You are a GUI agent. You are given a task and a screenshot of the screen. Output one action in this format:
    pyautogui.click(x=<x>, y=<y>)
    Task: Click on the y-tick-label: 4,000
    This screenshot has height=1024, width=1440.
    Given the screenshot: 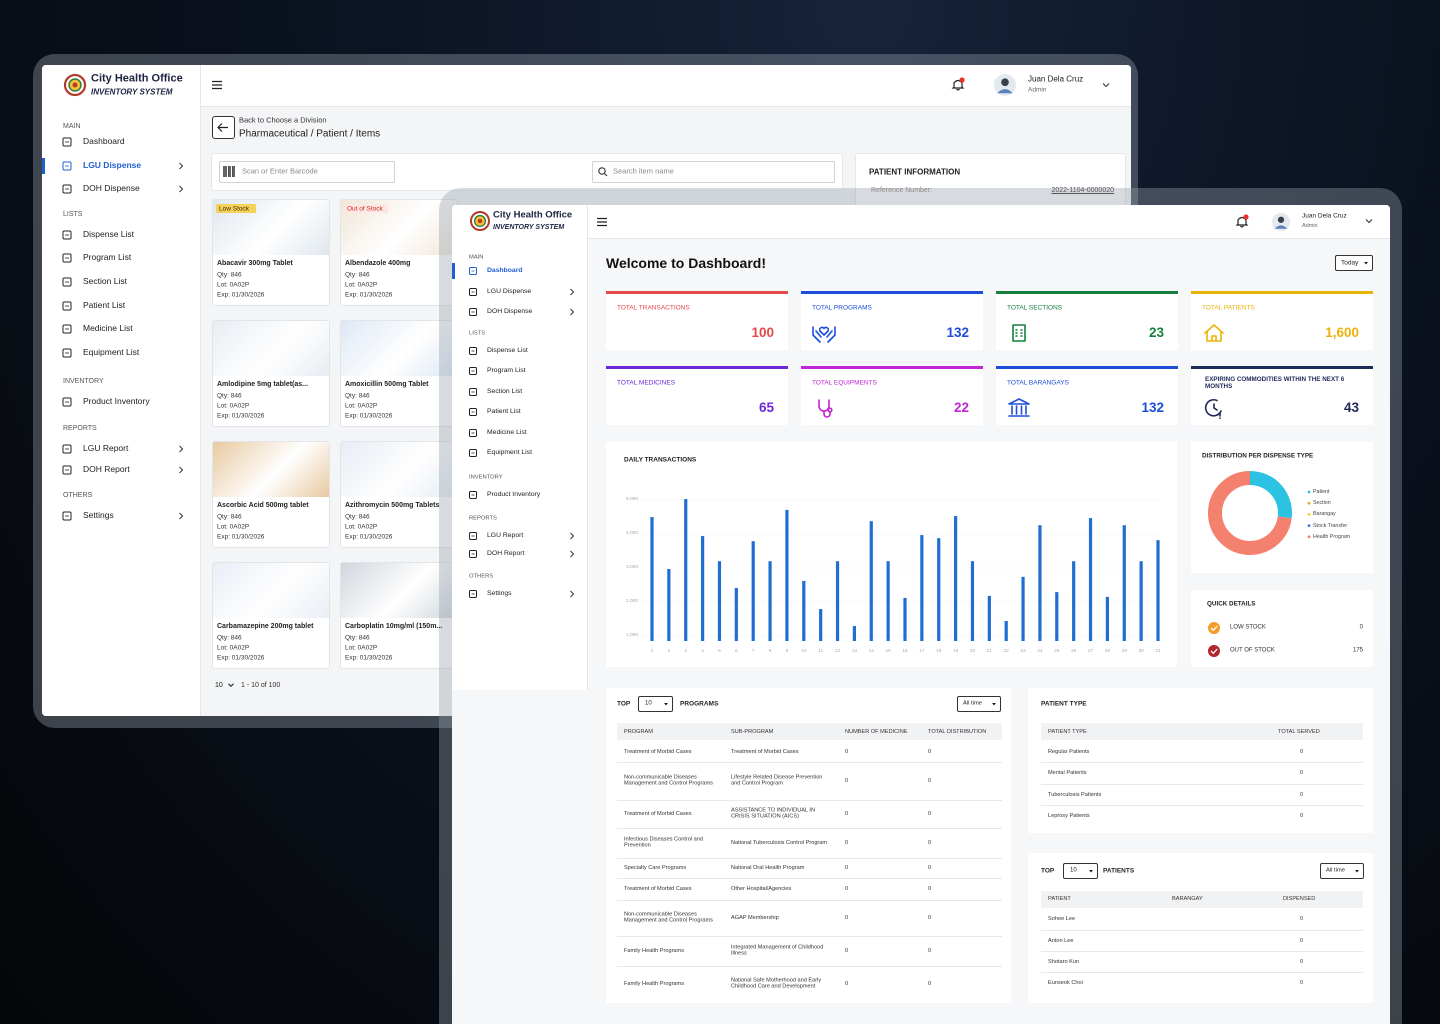 What is the action you would take?
    pyautogui.click(x=631, y=534)
    